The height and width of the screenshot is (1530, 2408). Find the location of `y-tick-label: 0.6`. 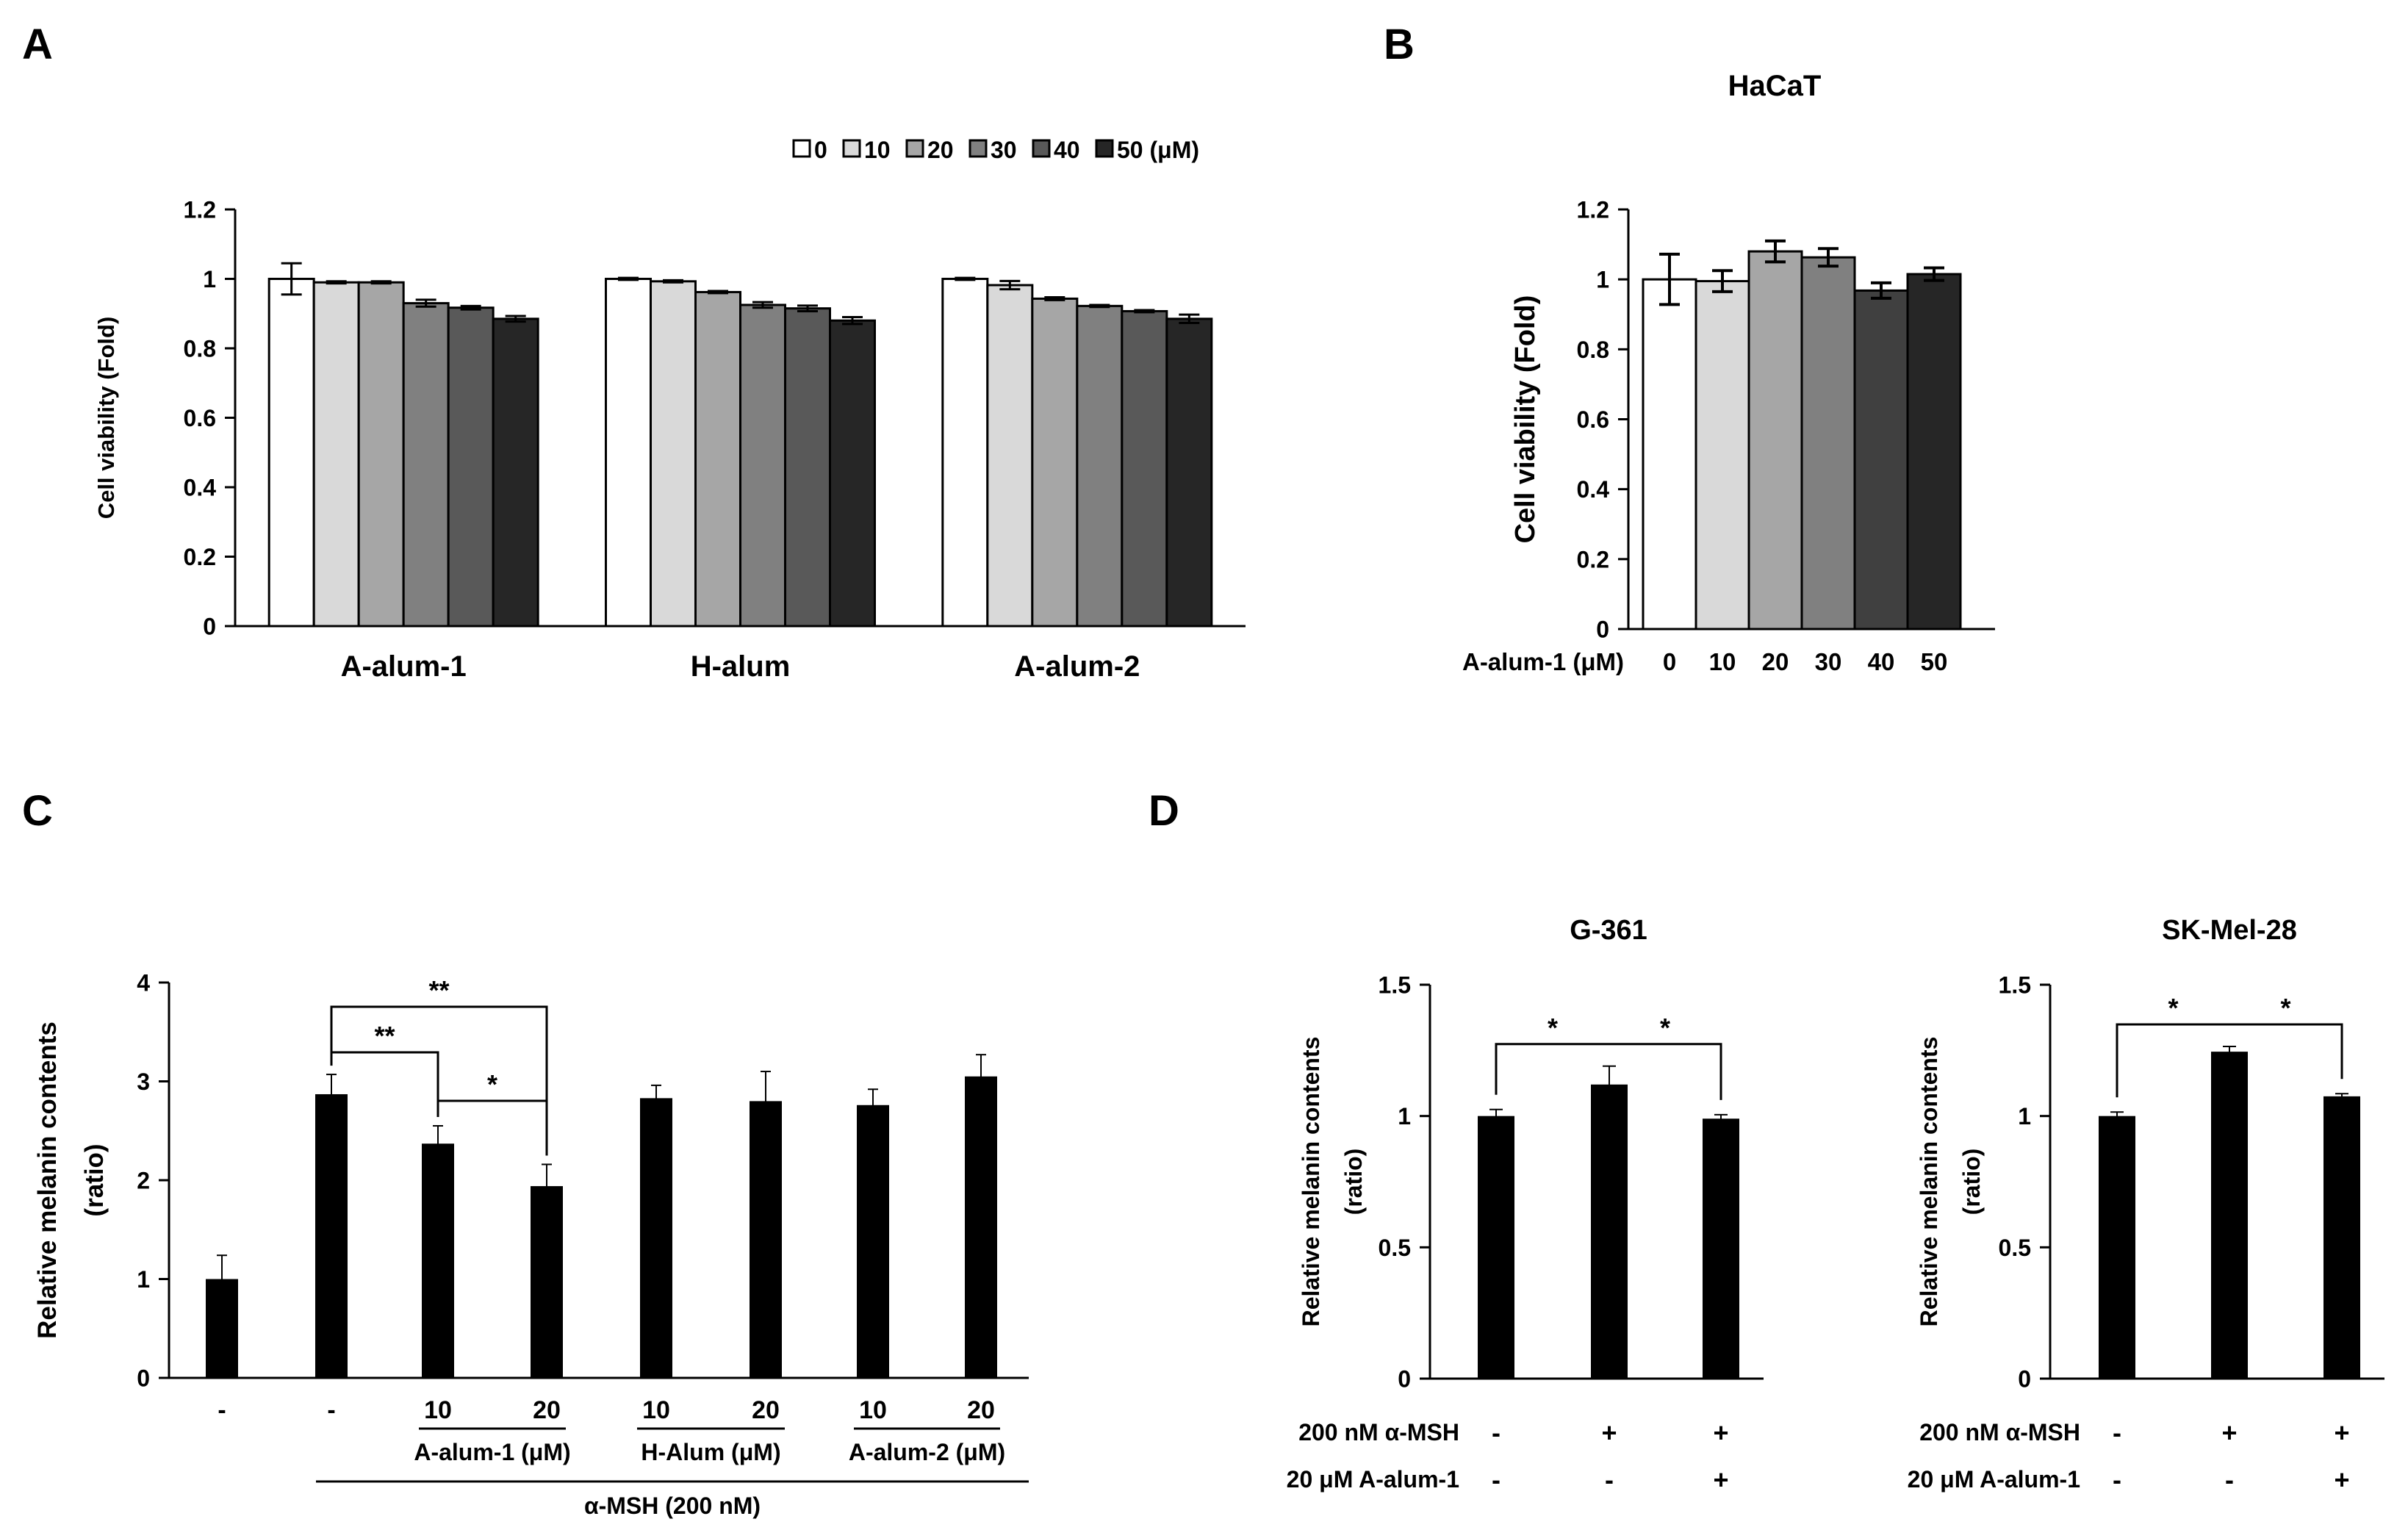

y-tick-label: 0.6 is located at coordinates (200, 418).